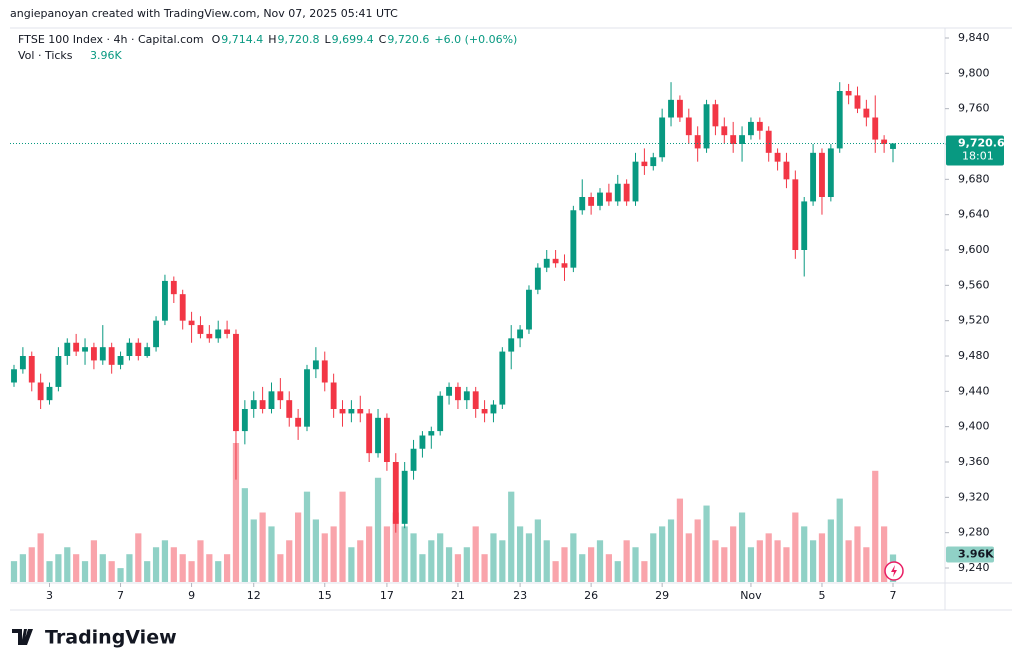 The height and width of the screenshot is (669, 1024). What do you see at coordinates (94, 638) in the screenshot?
I see `brand-logo: TradingView` at bounding box center [94, 638].